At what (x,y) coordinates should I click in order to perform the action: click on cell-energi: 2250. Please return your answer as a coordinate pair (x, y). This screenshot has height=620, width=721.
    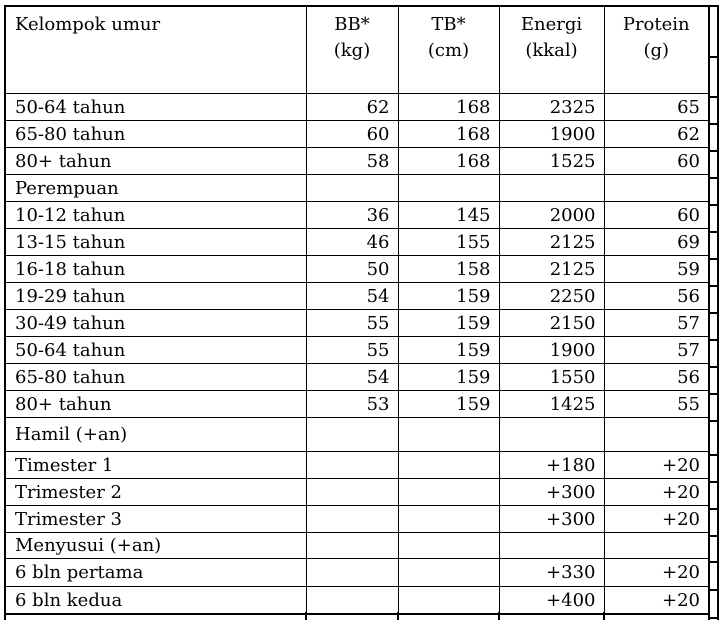
    Looking at the image, I should click on (551, 295).